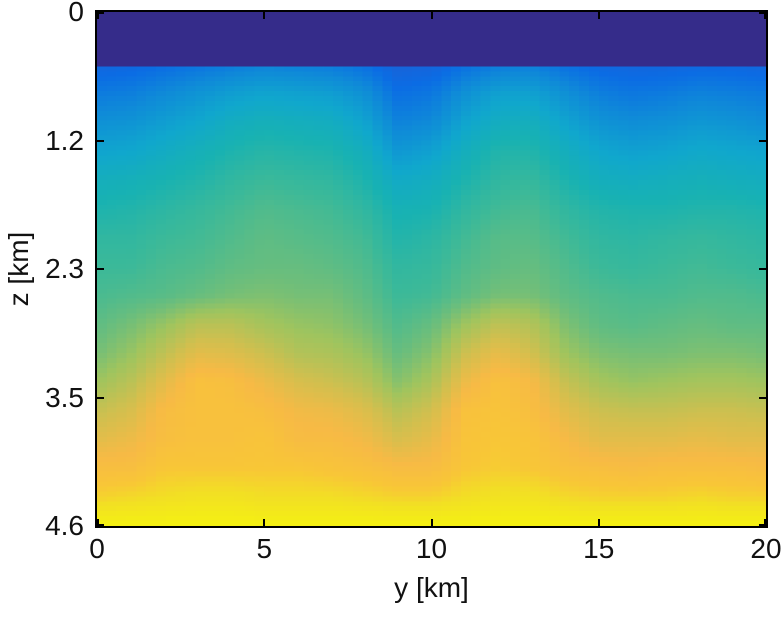 The width and height of the screenshot is (783, 617). Describe the element at coordinates (64, 397) in the screenshot. I see `y-tick-label: 3.5` at that location.